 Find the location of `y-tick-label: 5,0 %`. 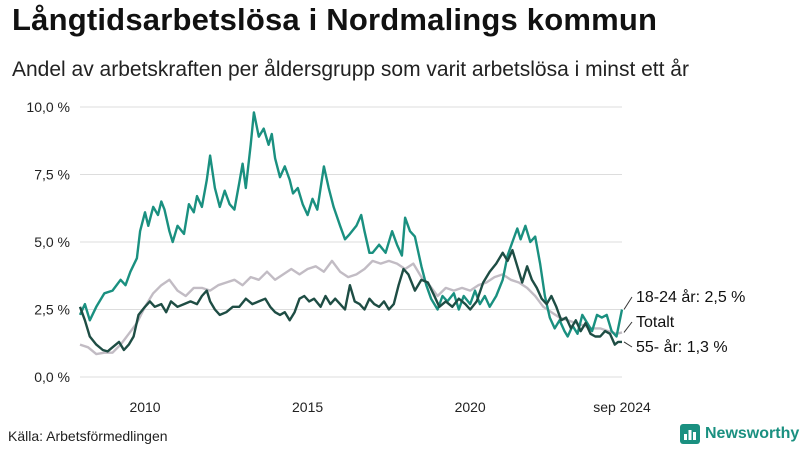

y-tick-label: 5,0 % is located at coordinates (52, 242).